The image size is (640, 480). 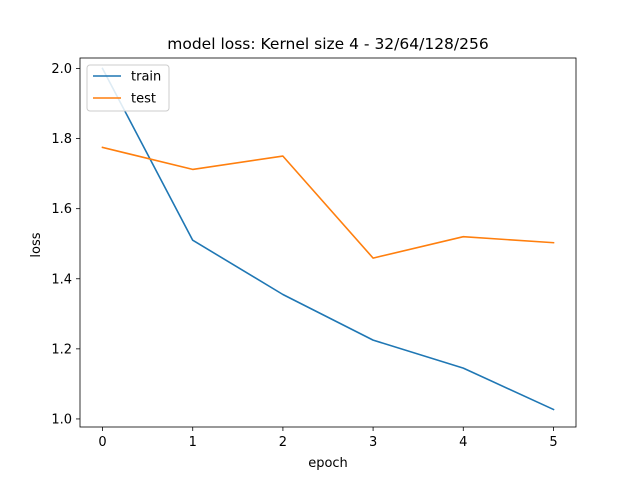 What do you see at coordinates (61, 69) in the screenshot?
I see `y-tick-label: 2.0` at bounding box center [61, 69].